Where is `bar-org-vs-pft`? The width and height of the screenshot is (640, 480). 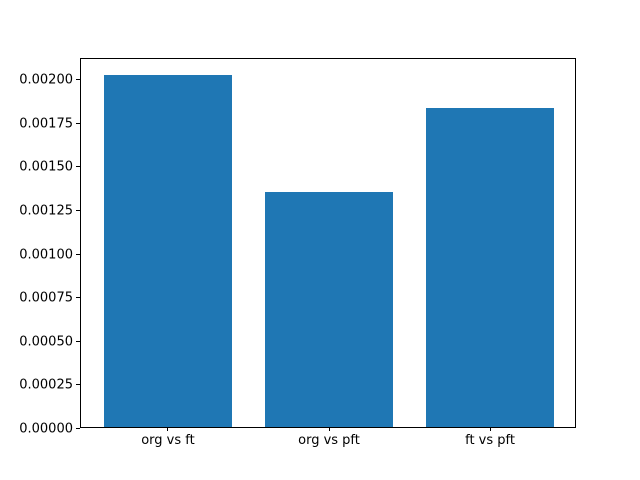 bar-org-vs-pft is located at coordinates (329, 309).